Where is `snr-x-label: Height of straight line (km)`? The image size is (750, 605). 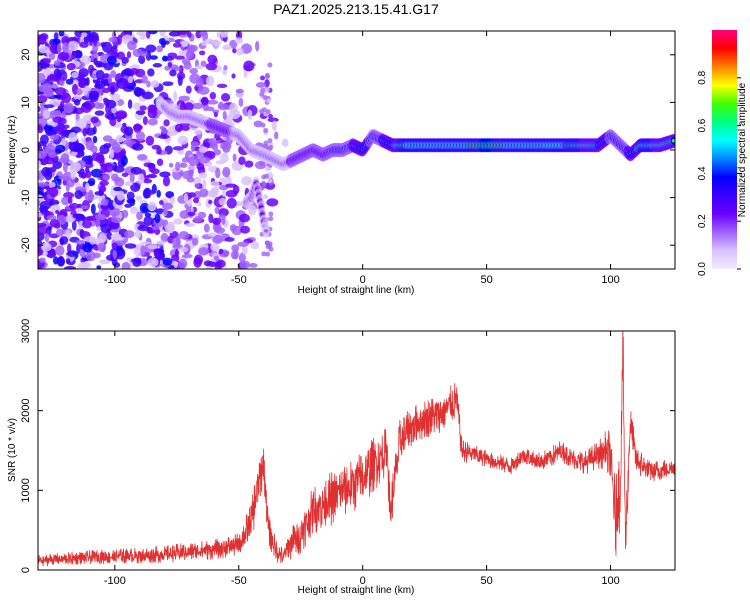
snr-x-label: Height of straight line (km) is located at coordinates (356, 590).